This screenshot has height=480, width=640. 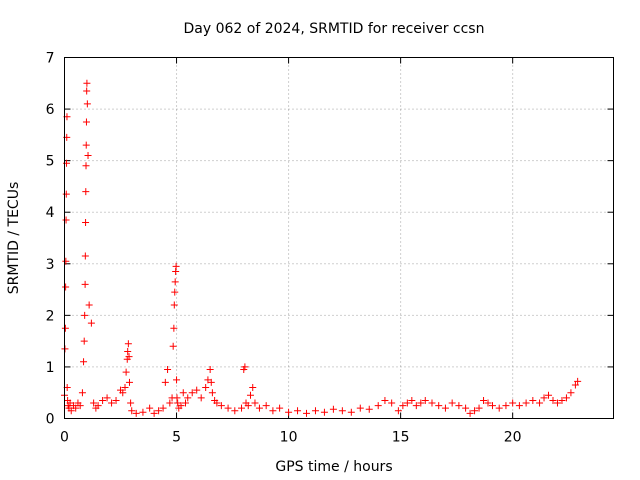 I want to click on x-tick-labels: 0 5 10 15 20, so click(x=291, y=438).